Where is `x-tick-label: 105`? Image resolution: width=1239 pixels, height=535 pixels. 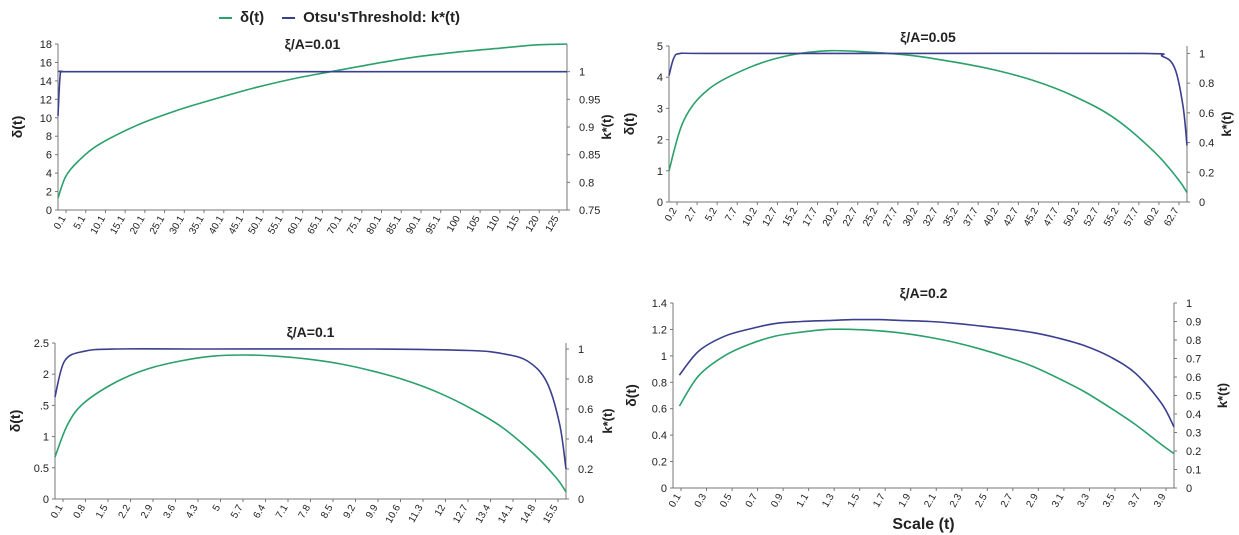 x-tick-label: 105 is located at coordinates (474, 224).